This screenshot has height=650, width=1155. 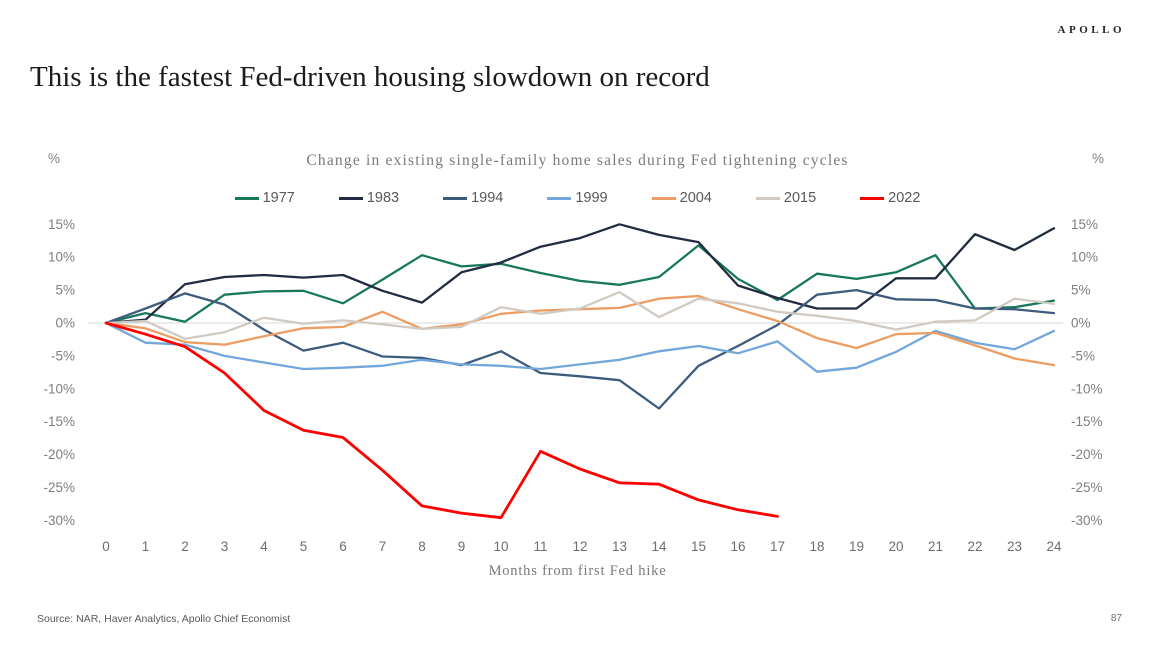 I want to click on legend-label: 2022, so click(x=904, y=198).